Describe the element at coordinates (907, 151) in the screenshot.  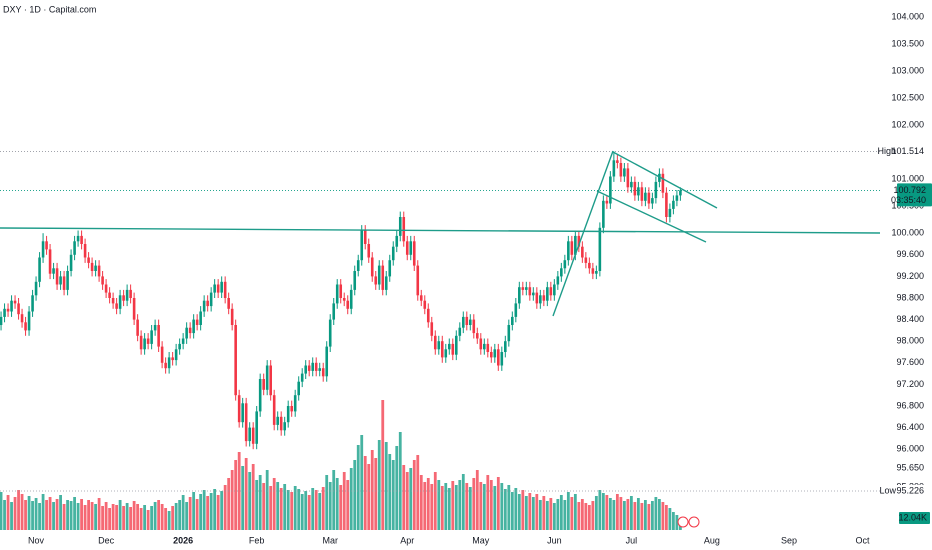
I see `high-tag-value: 101.514` at that location.